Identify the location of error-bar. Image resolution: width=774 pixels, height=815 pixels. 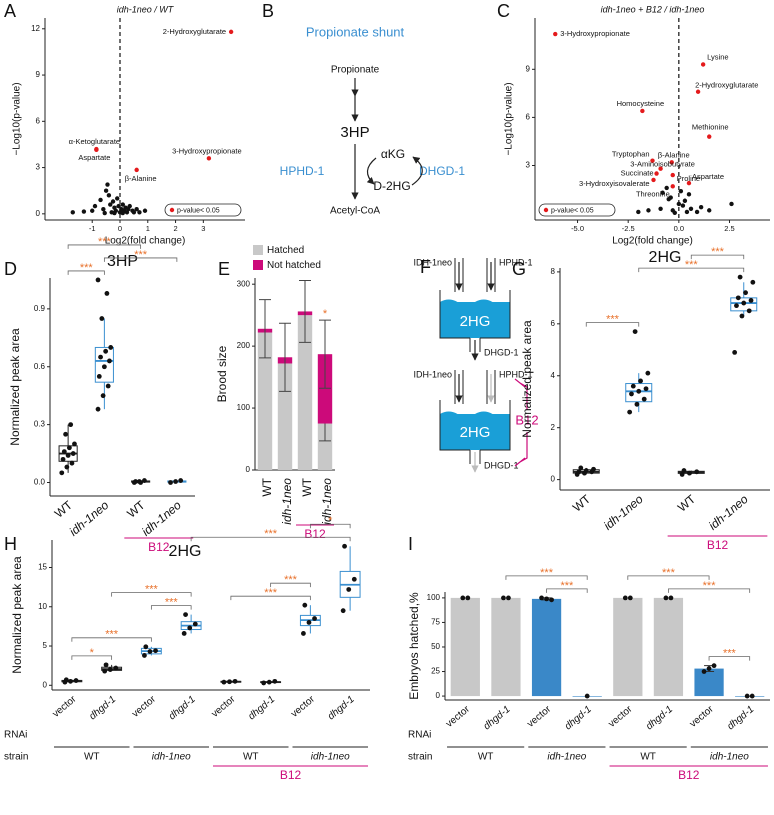
(305, 311).